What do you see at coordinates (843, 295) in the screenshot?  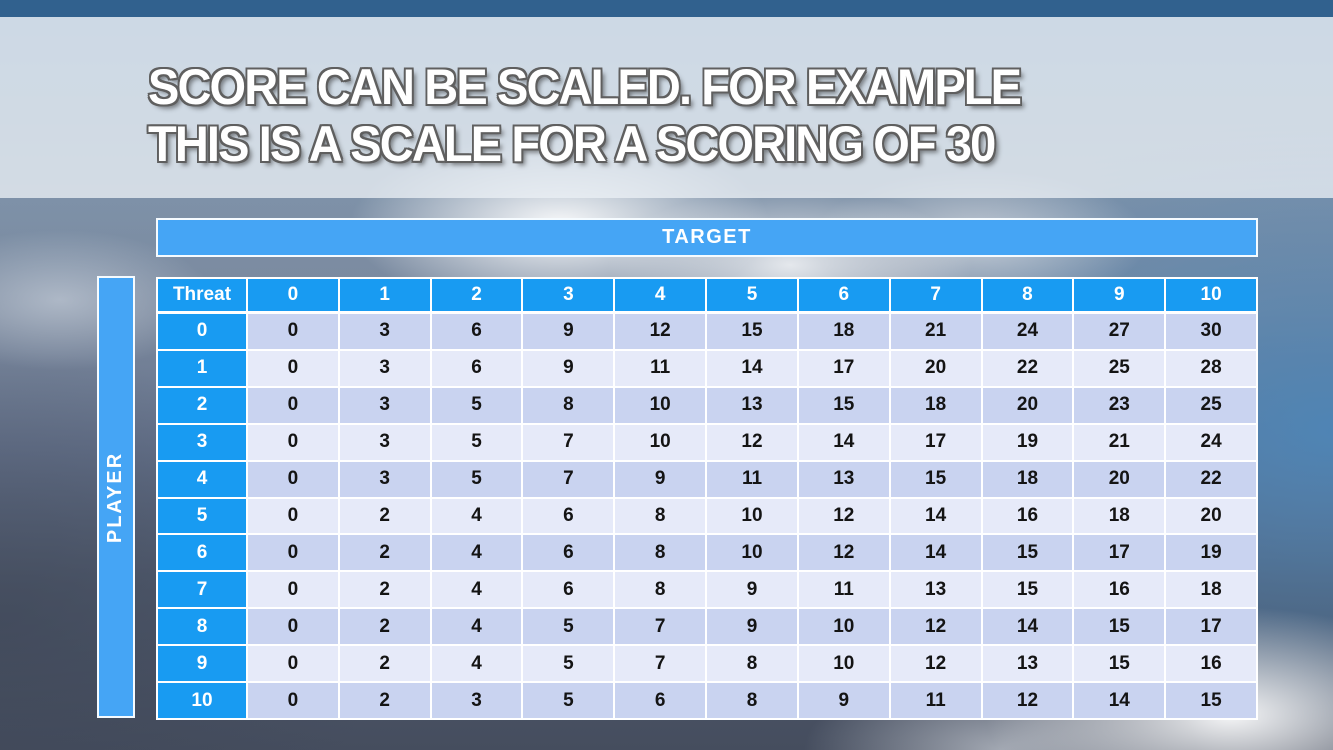 I see `column-header: 6` at bounding box center [843, 295].